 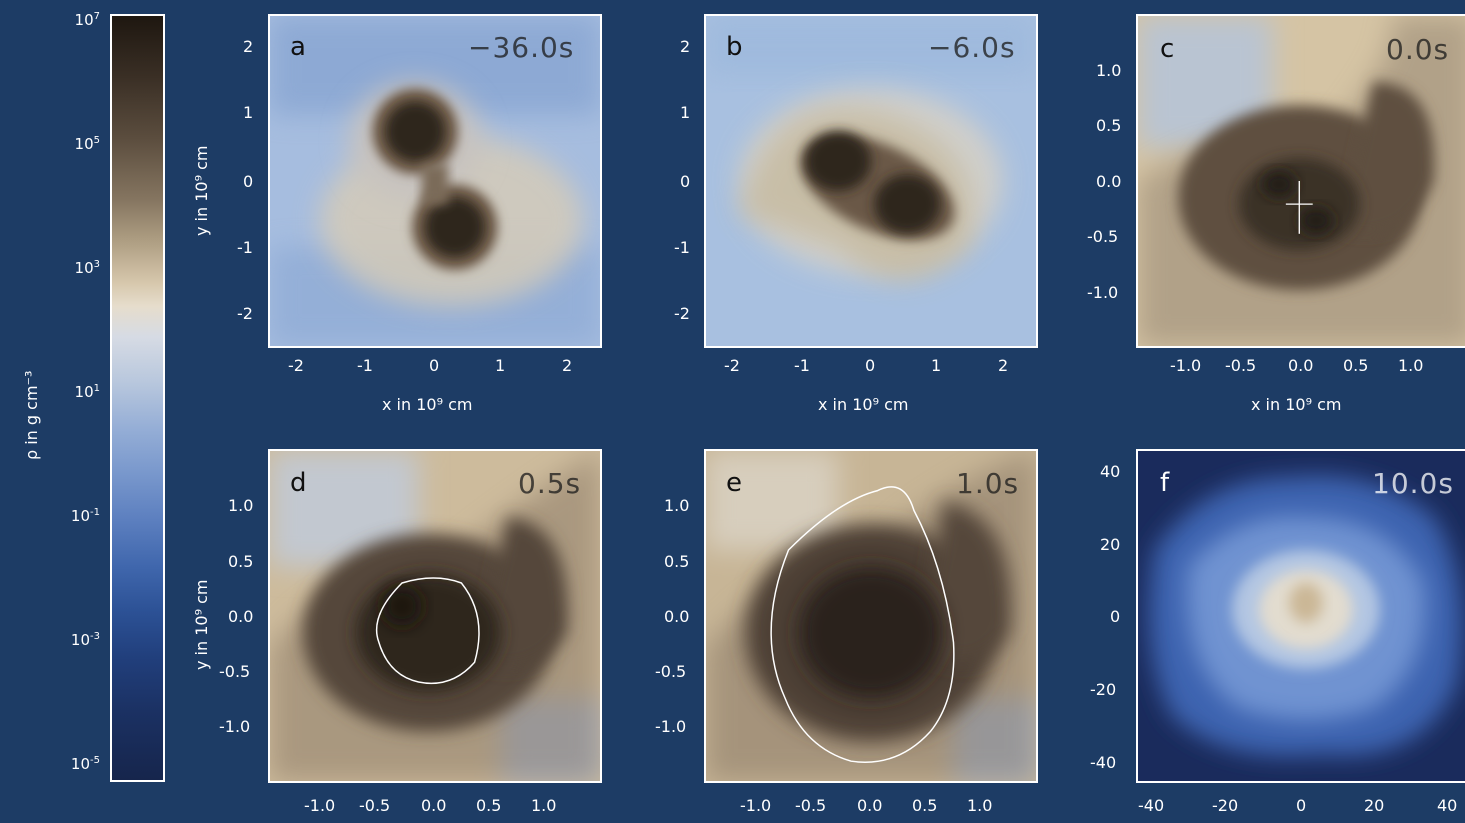 What do you see at coordinates (1413, 483) in the screenshot?
I see `panel-f-time: 10.0s` at bounding box center [1413, 483].